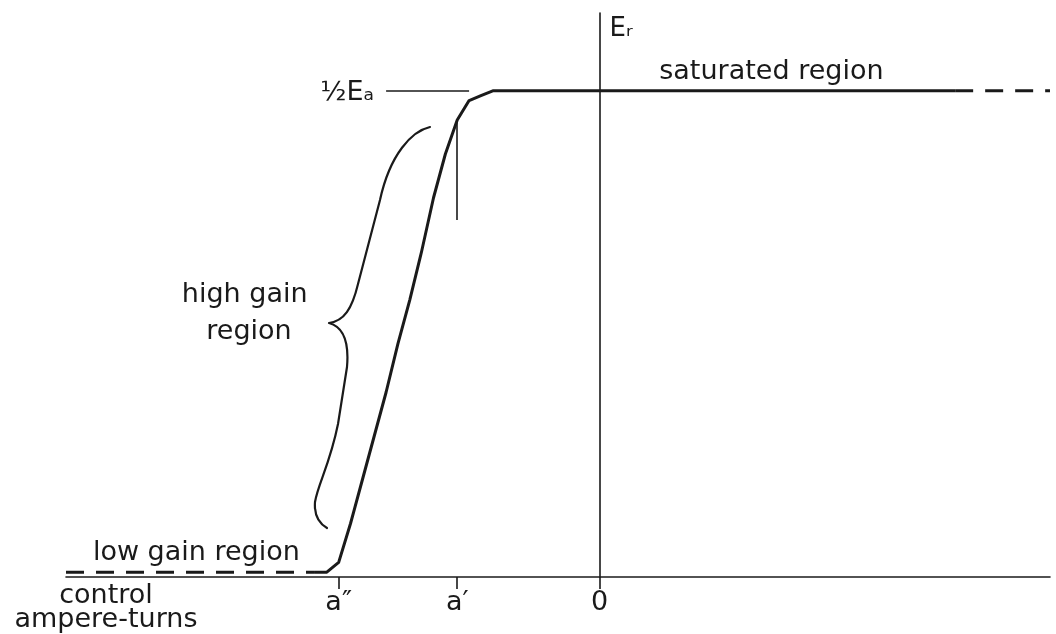 This screenshot has width=1056, height=634. Describe the element at coordinates (106, 605) in the screenshot. I see `x-axis-title: control ampere-turns` at that location.